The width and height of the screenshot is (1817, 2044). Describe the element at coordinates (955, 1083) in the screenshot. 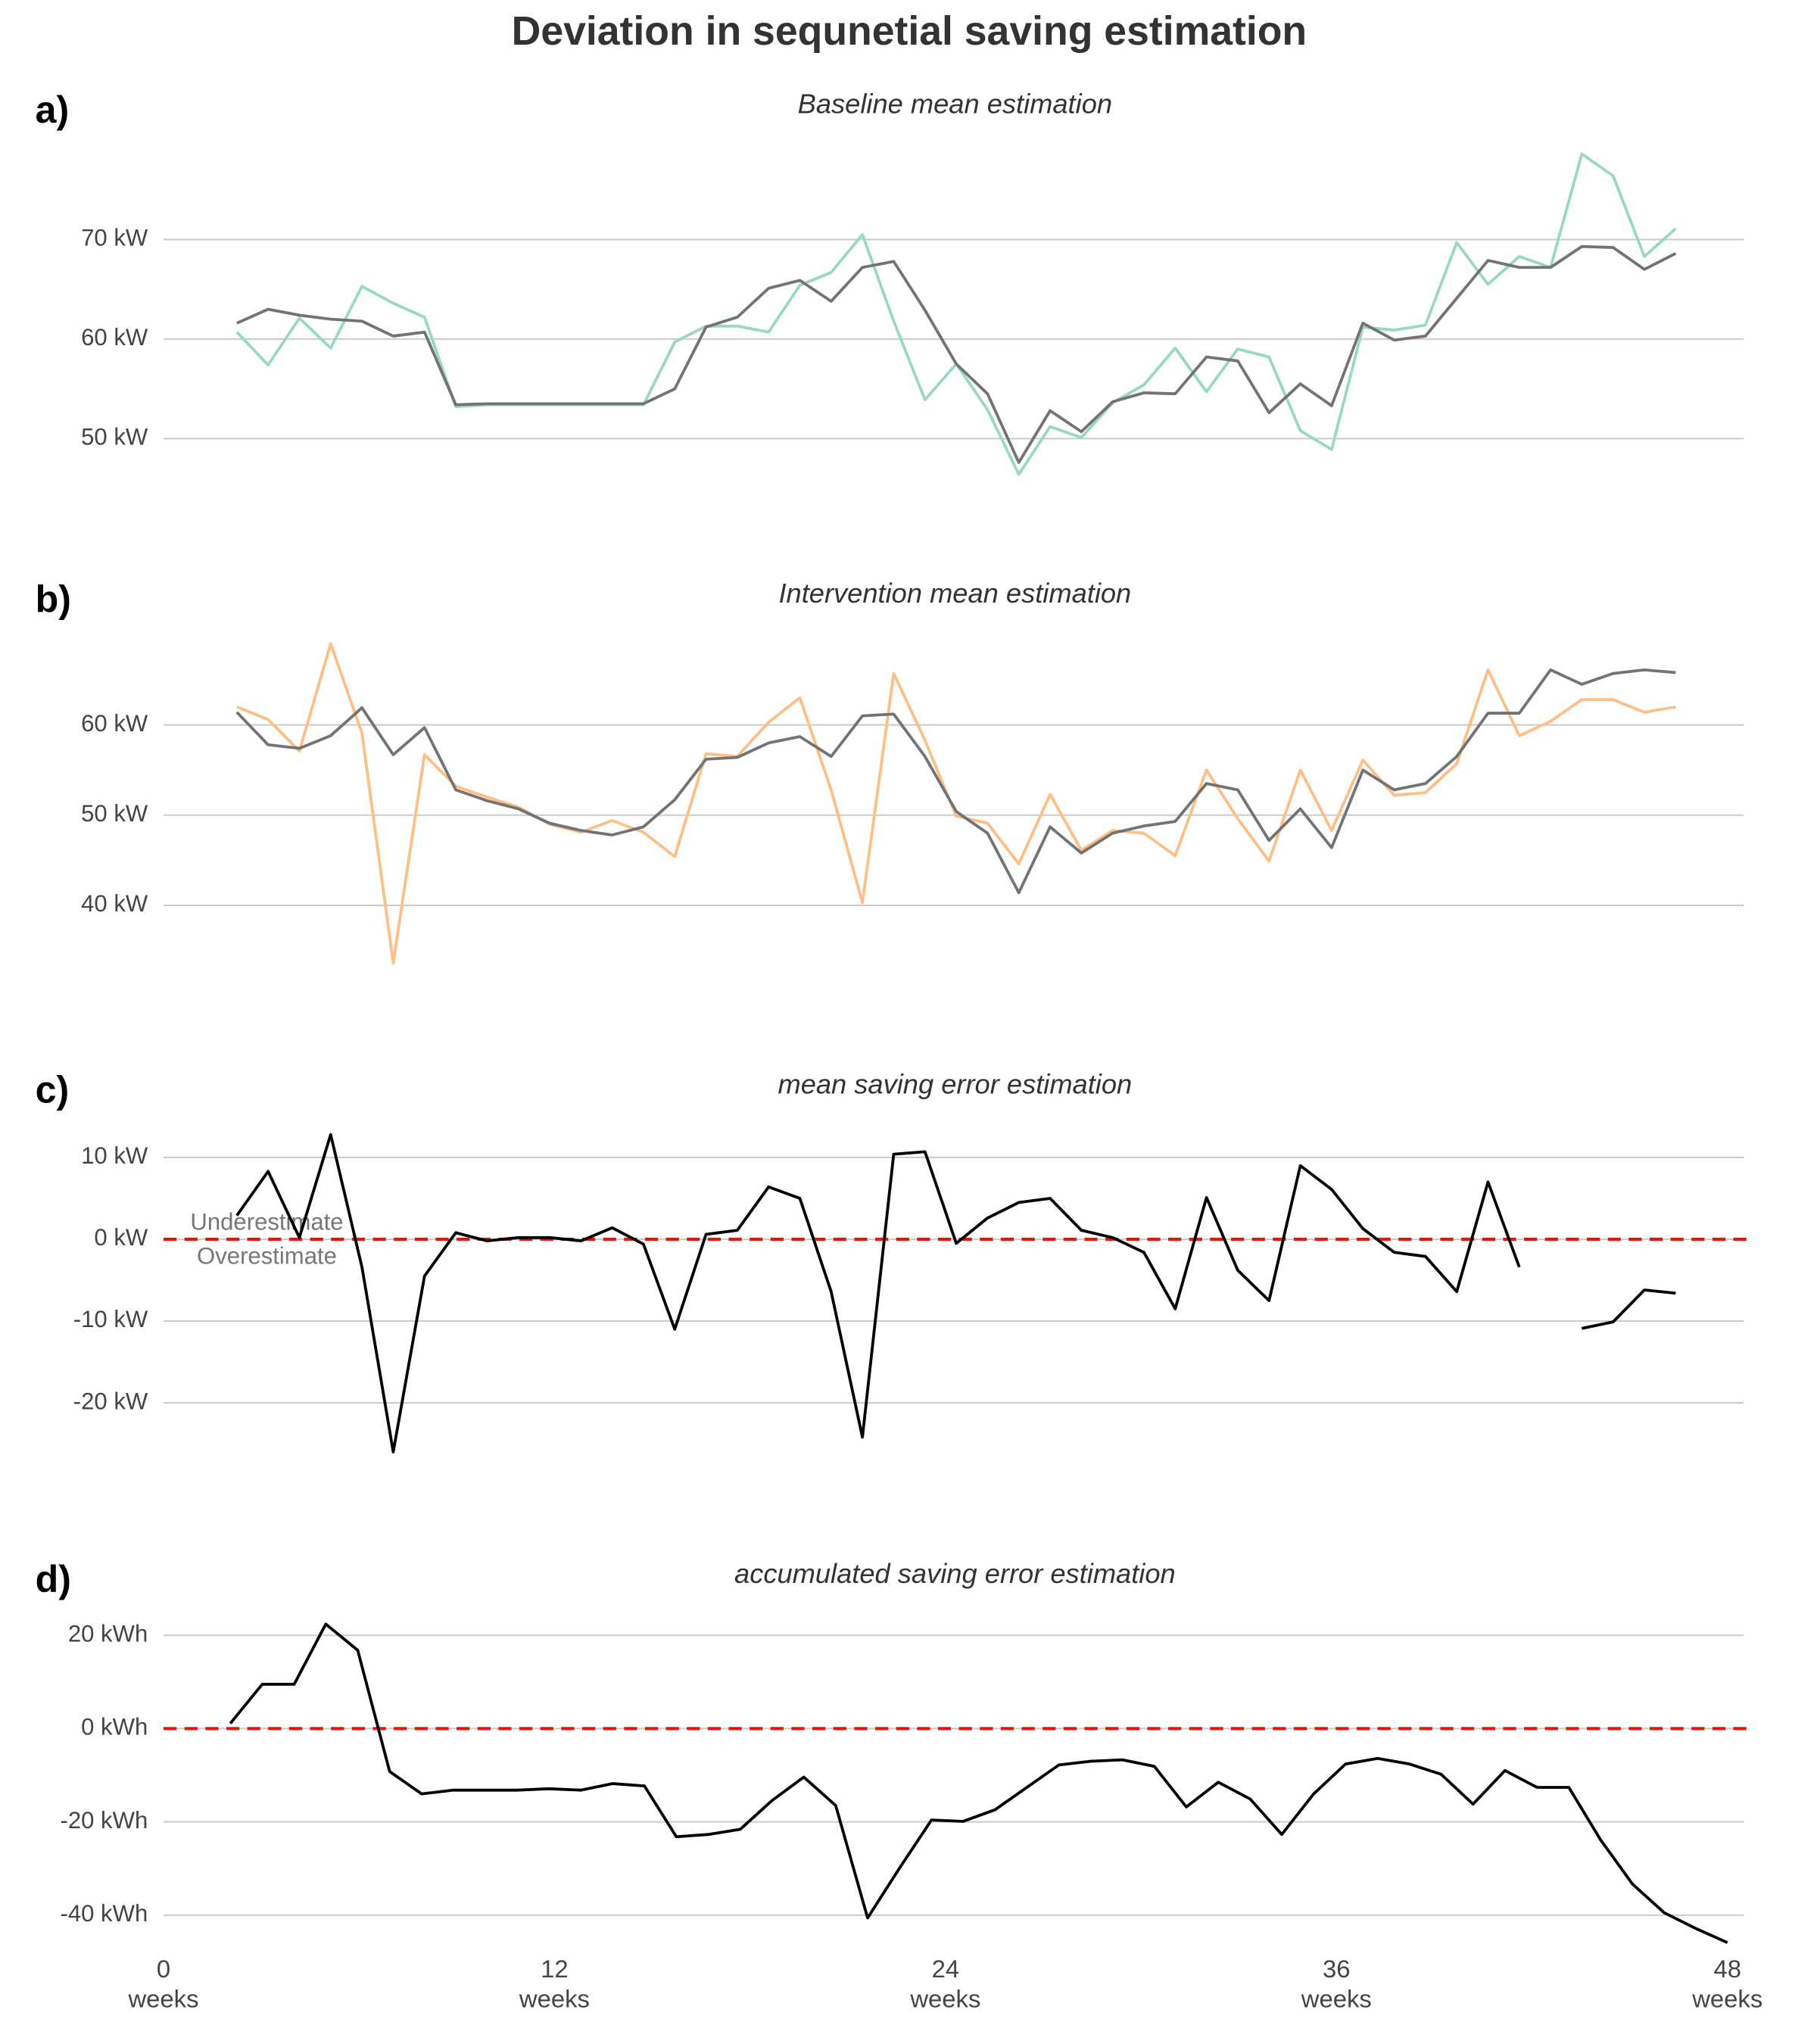

I see `panel-title: mean saving error estimation` at that location.